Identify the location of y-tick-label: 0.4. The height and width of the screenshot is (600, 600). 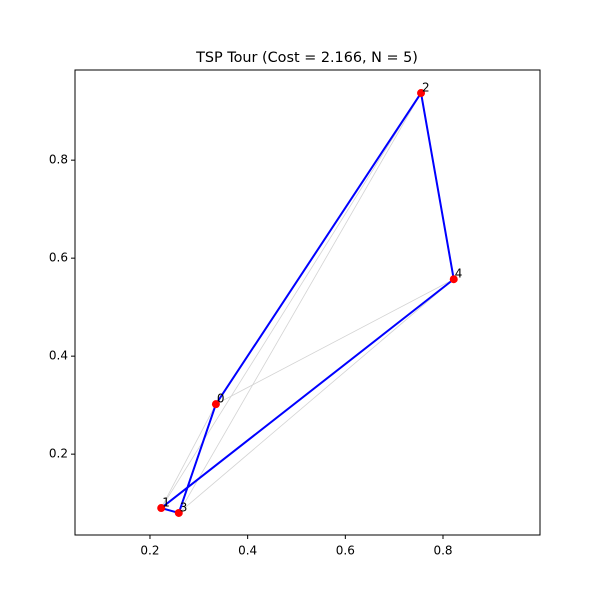
(58, 356).